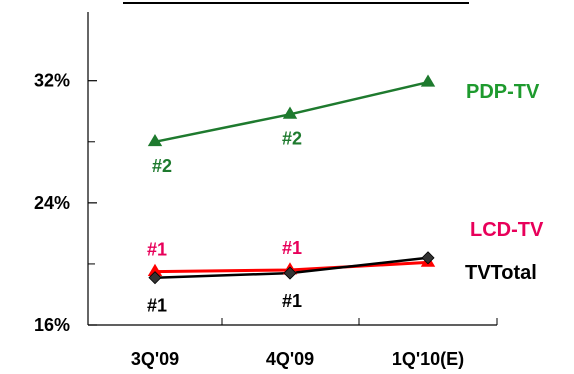 Image resolution: width=574 pixels, height=374 pixels. I want to click on y-tick-label-0: 16%, so click(52, 325).